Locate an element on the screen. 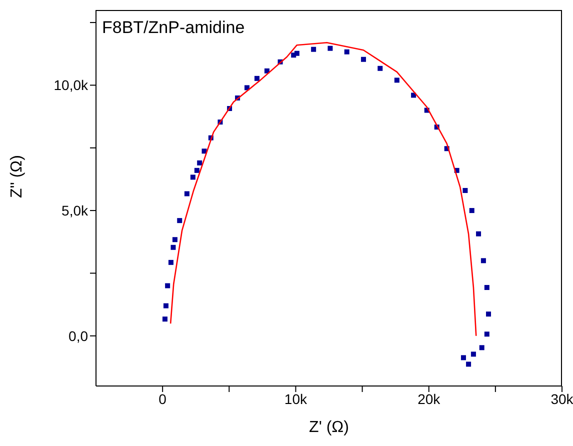  y-tick-label: 5,0k is located at coordinates (75, 210).